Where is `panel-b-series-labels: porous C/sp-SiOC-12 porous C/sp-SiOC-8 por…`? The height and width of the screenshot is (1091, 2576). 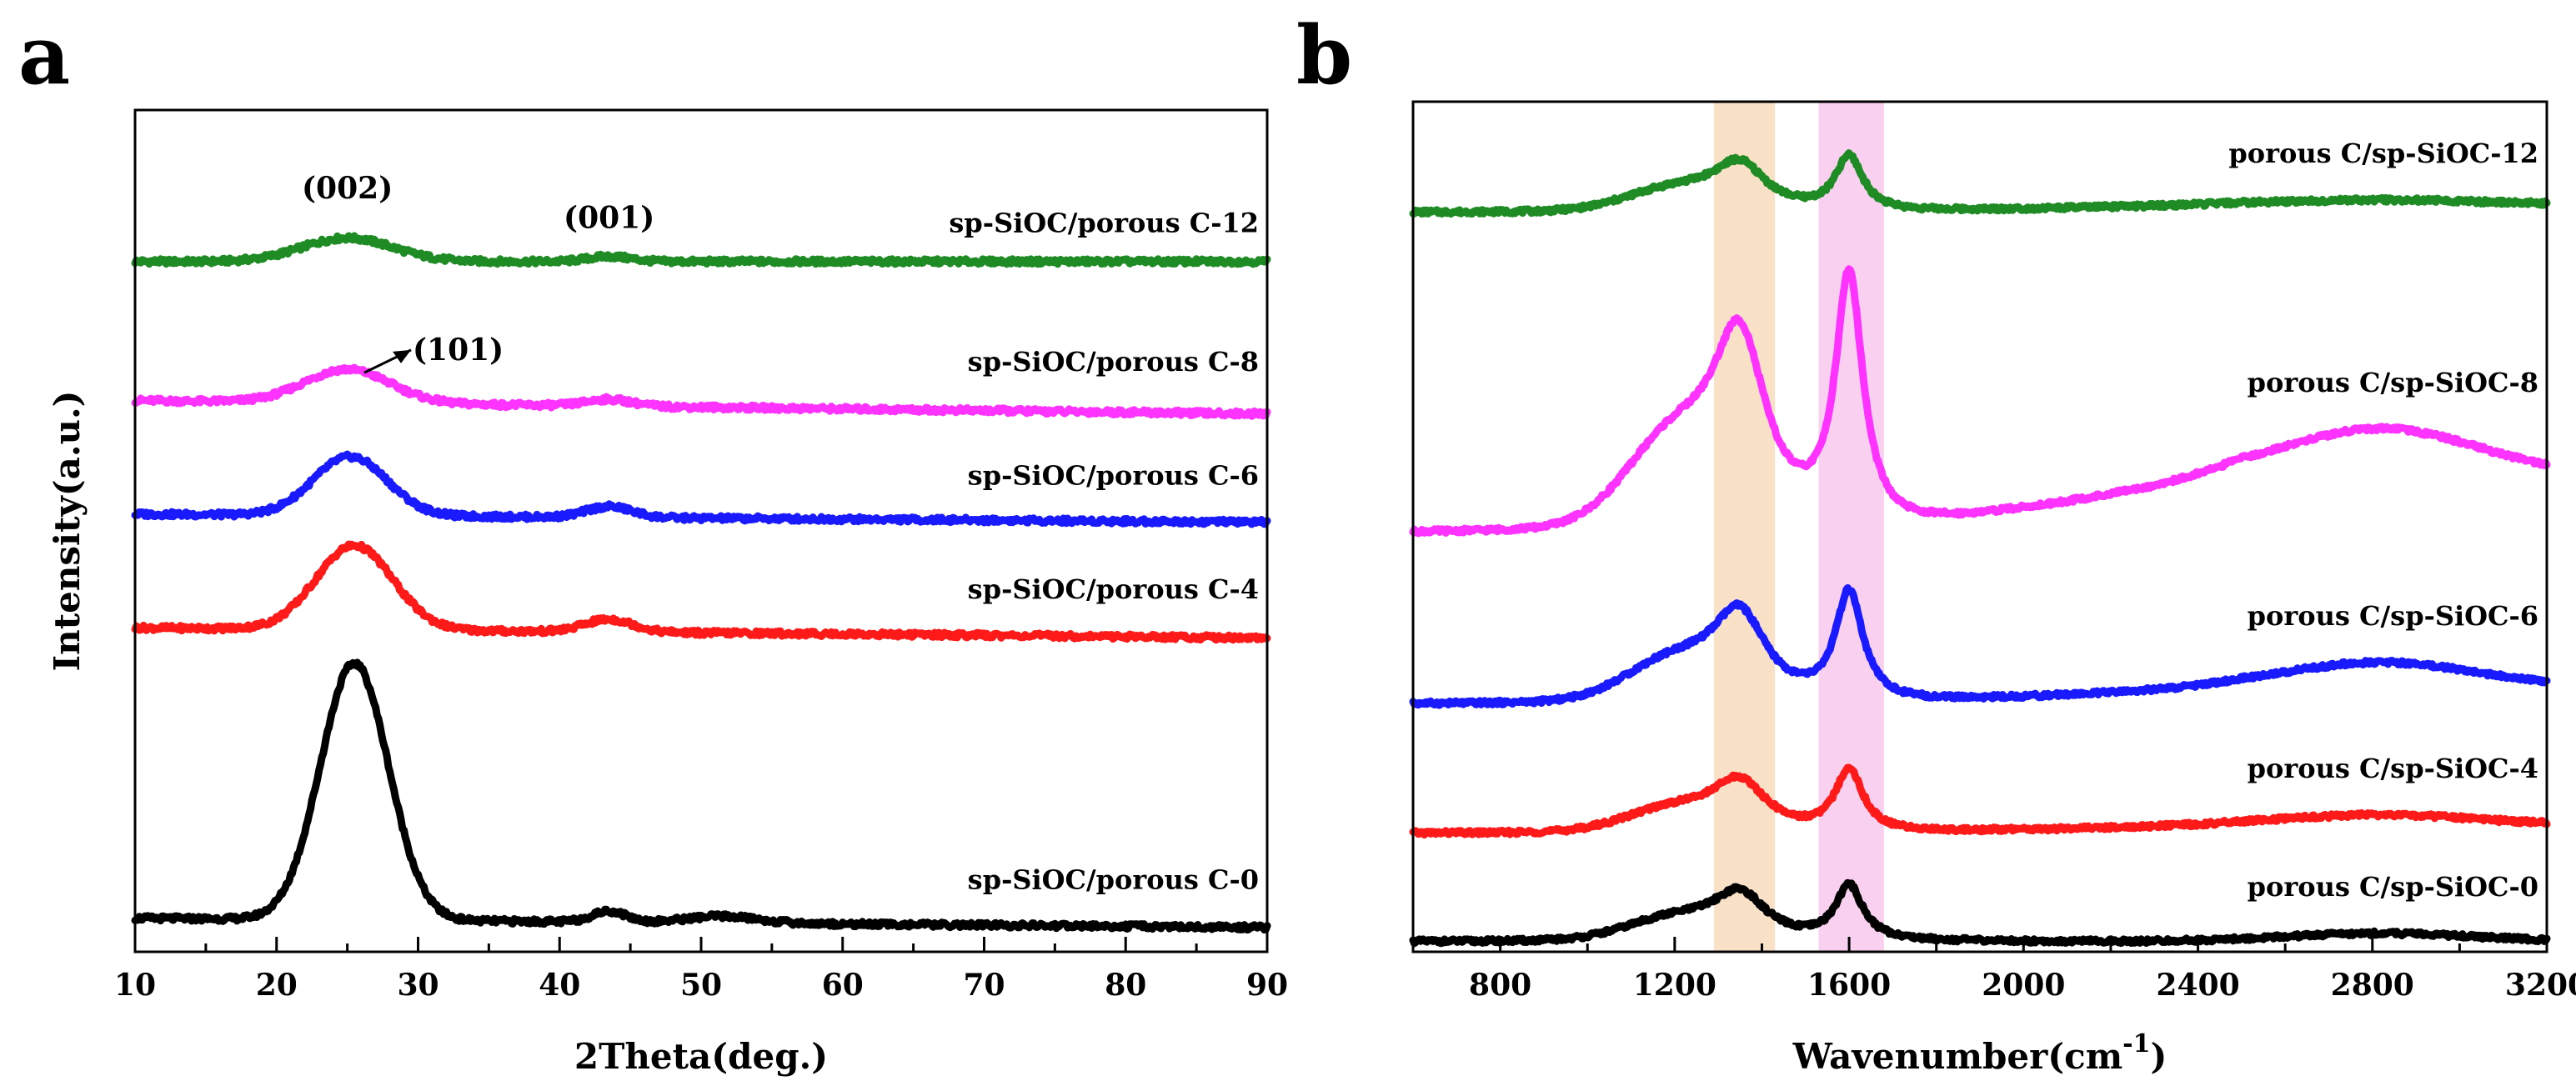
panel-b-series-labels: porous C/sp-SiOC-12 porous C/sp-SiOC-8 por… is located at coordinates (2383, 520).